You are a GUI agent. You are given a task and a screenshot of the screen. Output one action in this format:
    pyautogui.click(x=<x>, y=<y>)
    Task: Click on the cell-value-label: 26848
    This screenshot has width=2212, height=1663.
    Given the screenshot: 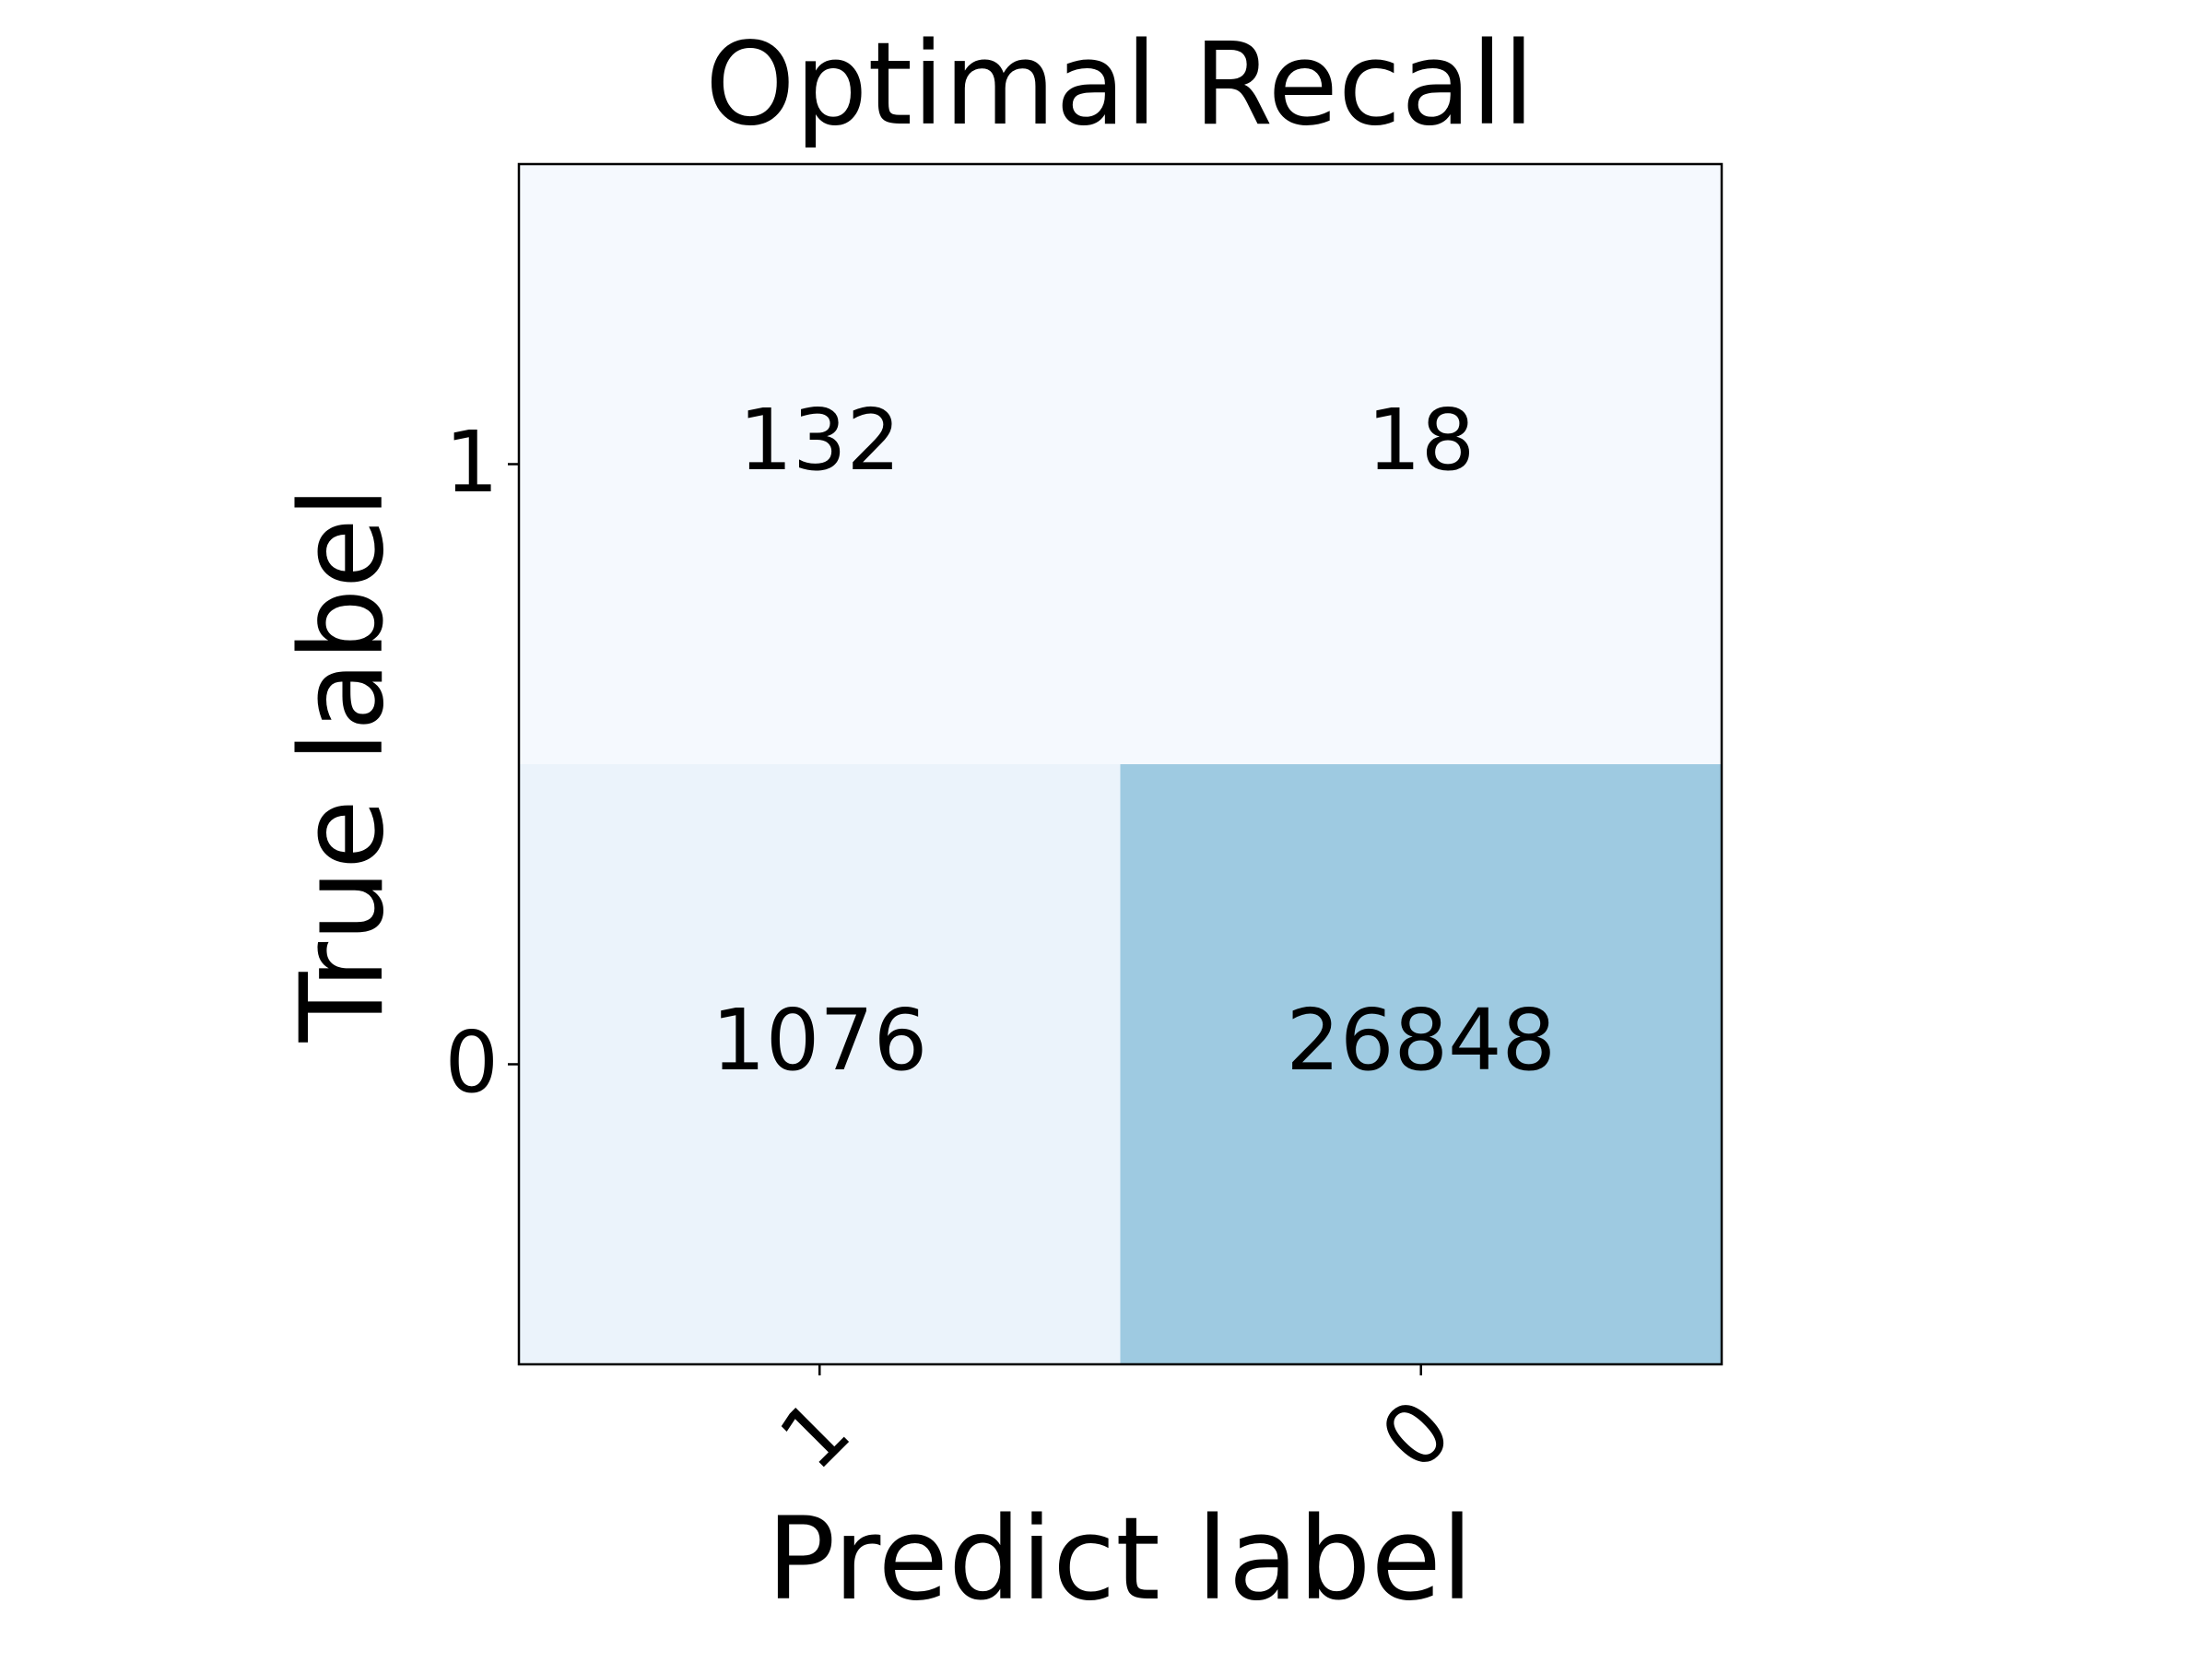 What is the action you would take?
    pyautogui.click(x=1421, y=1040)
    